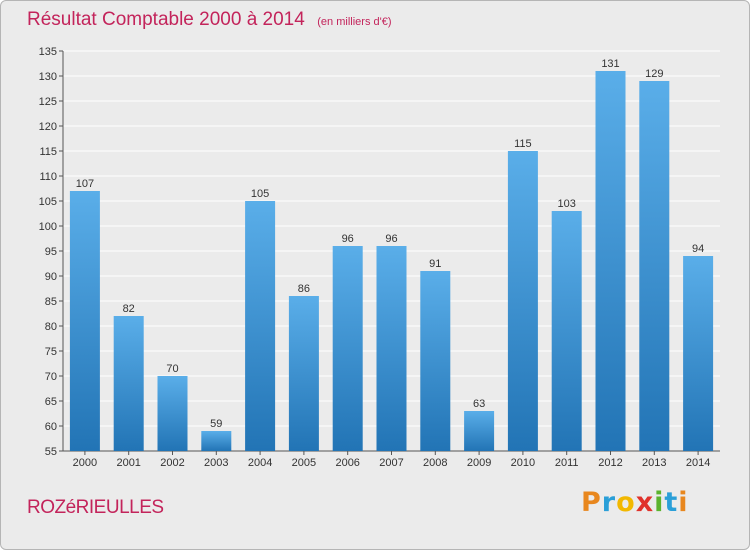 The image size is (750, 550). Describe the element at coordinates (645, 502) in the screenshot. I see `logo-letter: x` at that location.